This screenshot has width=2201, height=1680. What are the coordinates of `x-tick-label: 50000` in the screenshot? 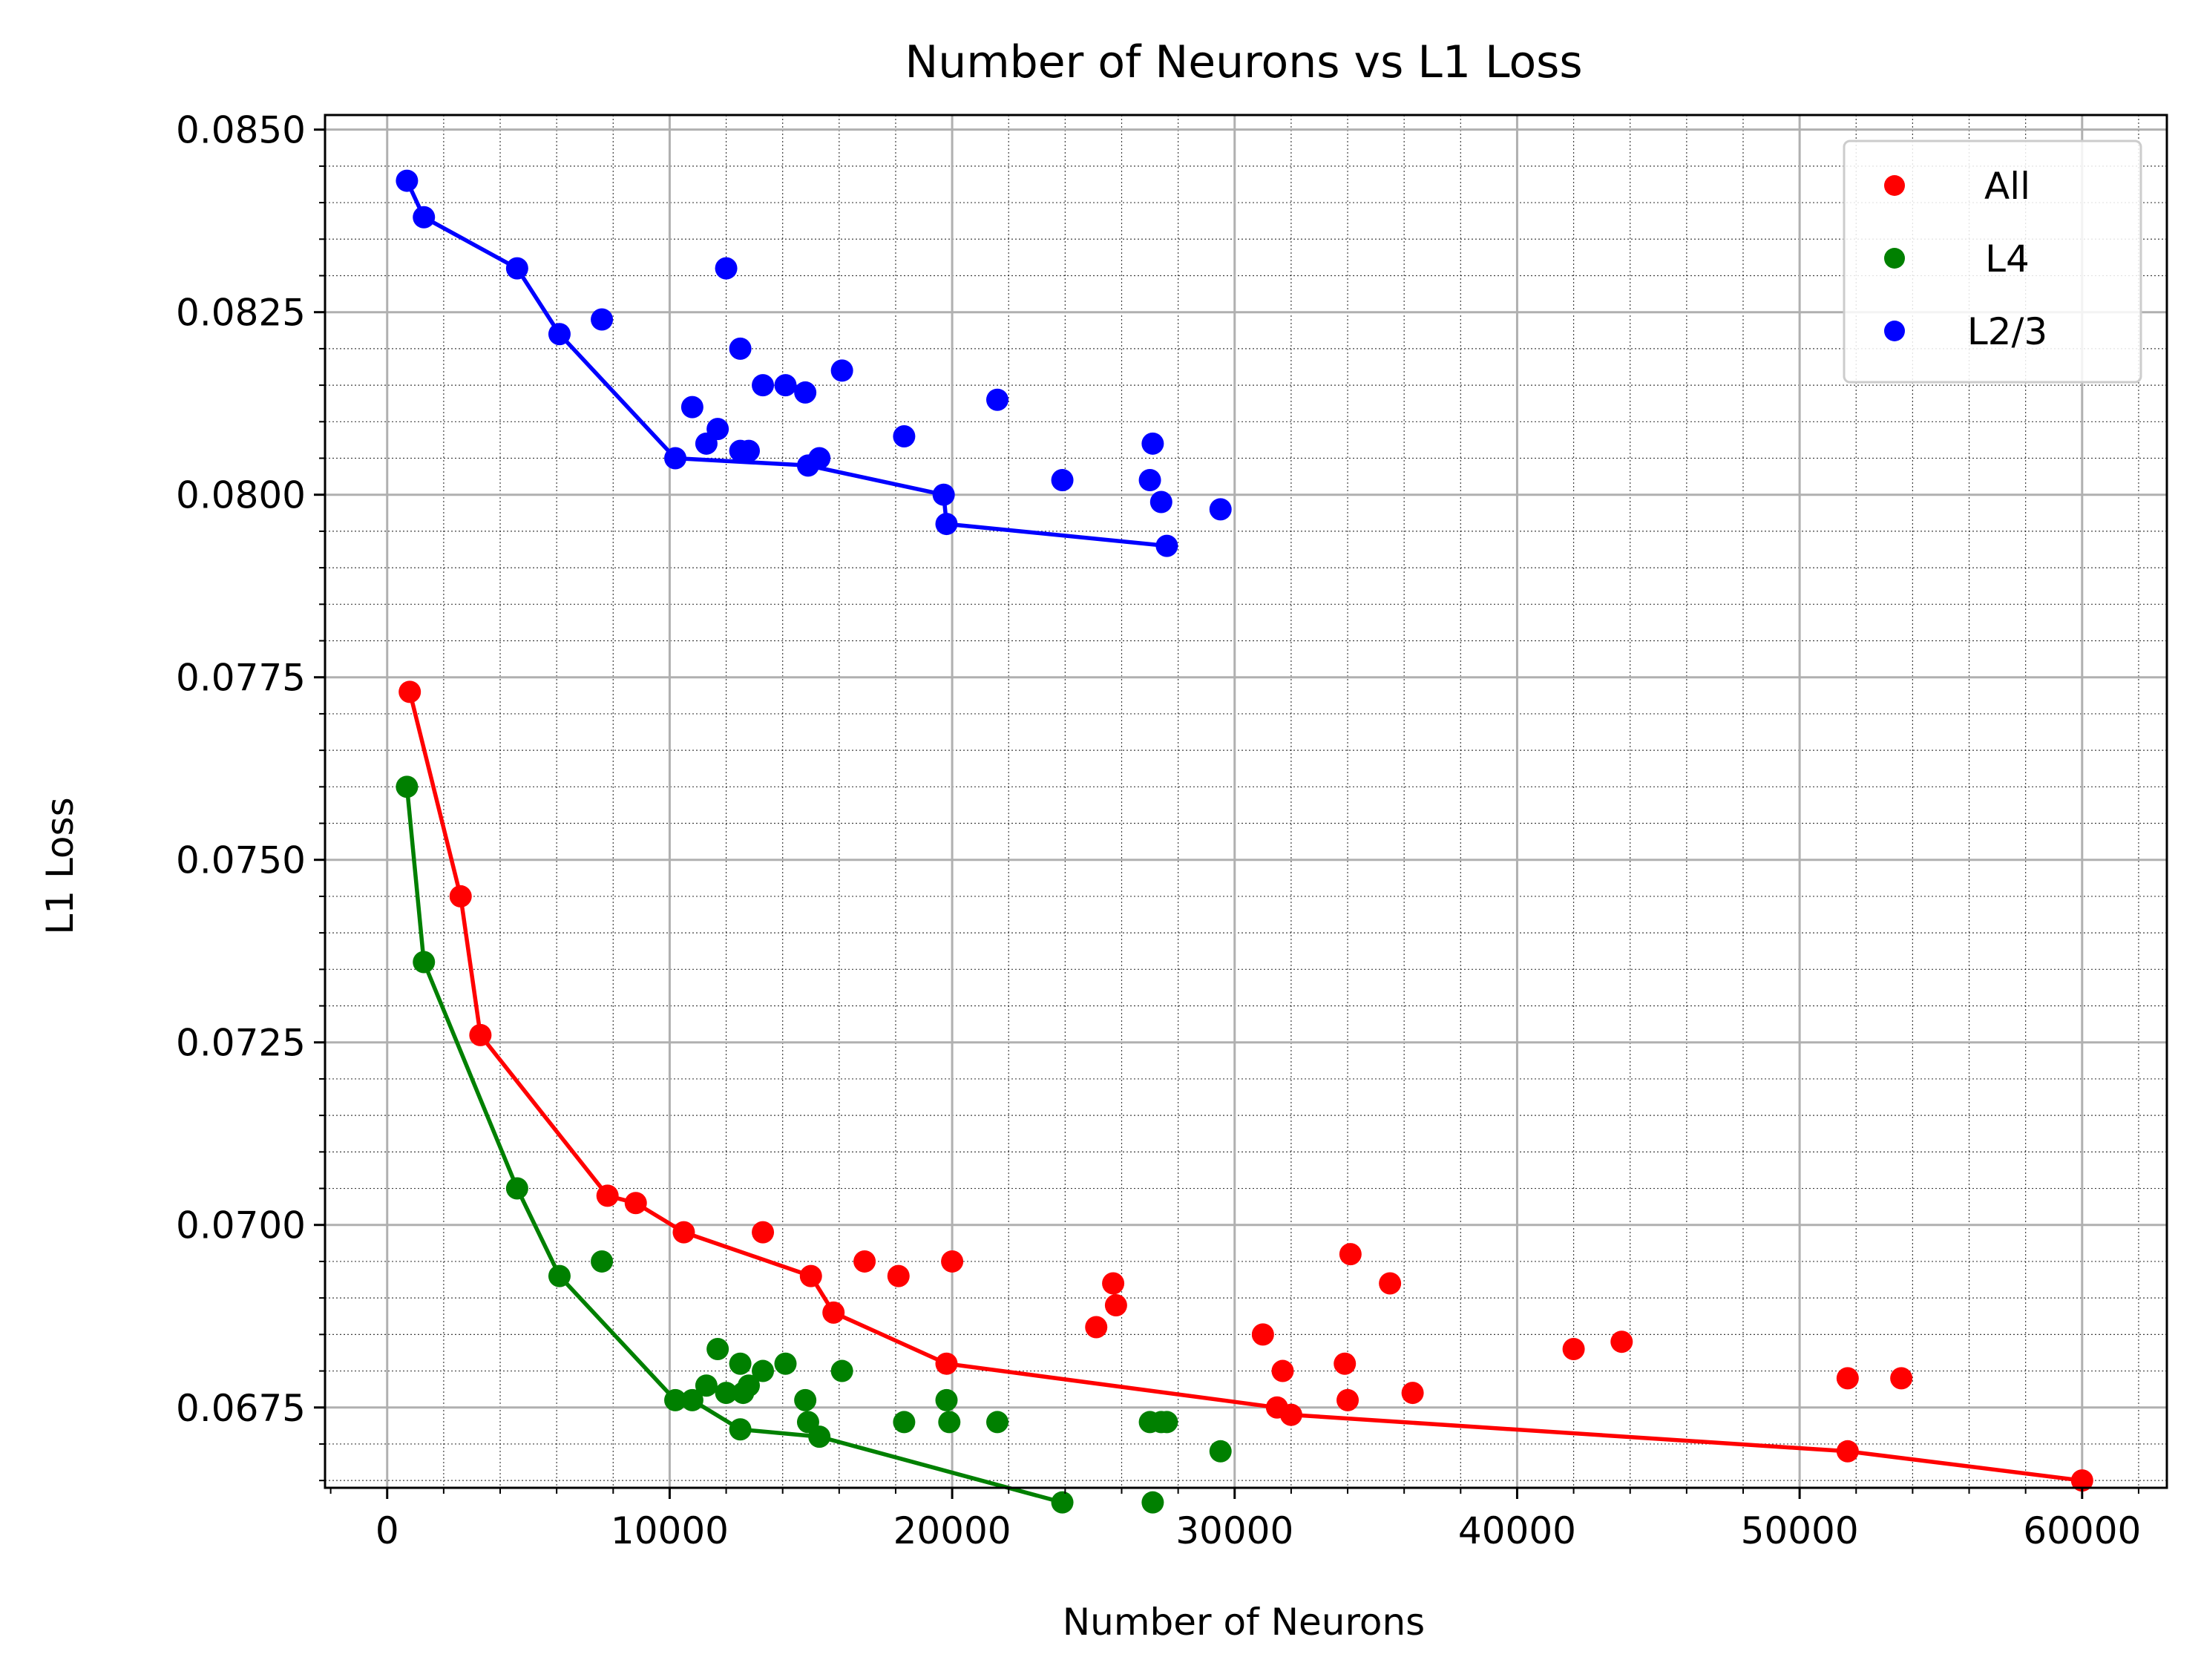 It's located at (1800, 1531).